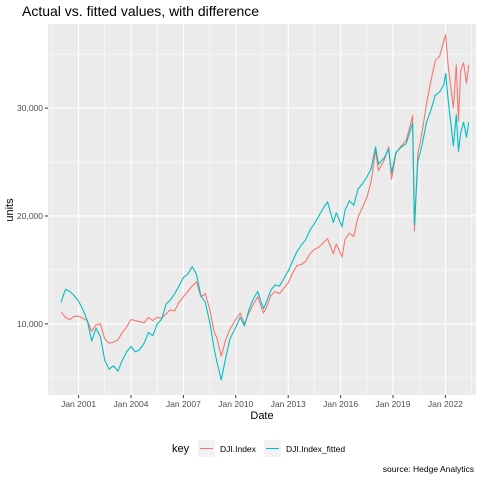  I want to click on x-tick-label: Jan 2004, so click(130, 404).